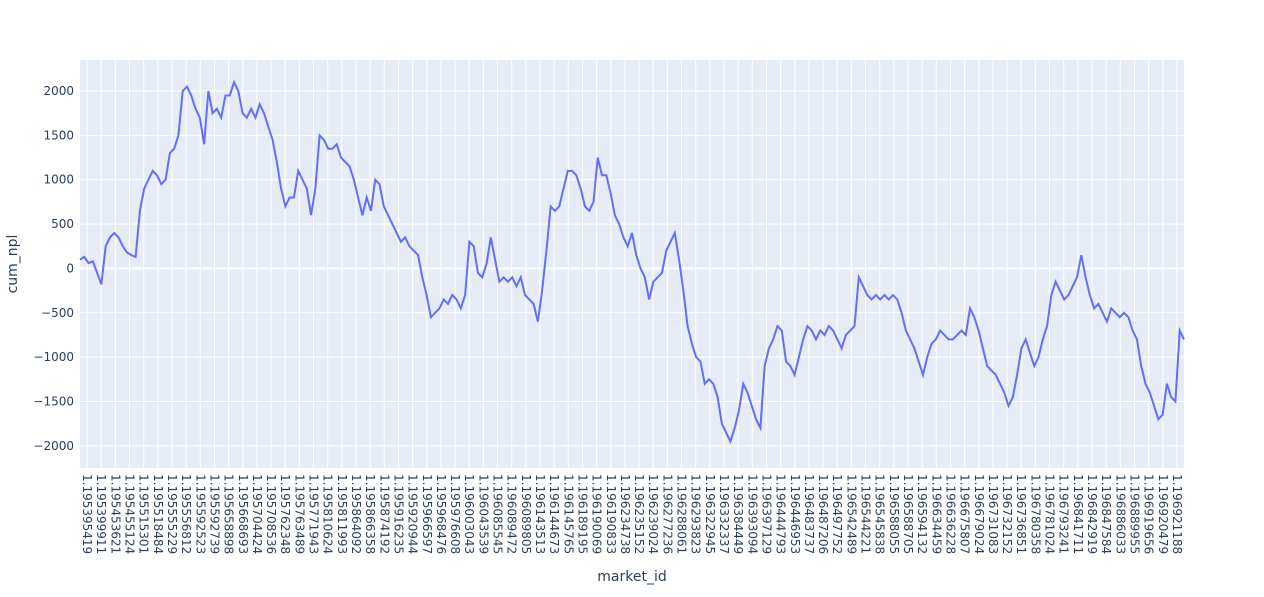 The image size is (1264, 597). I want to click on x-tick-label: 1.196003043, so click(469, 514).